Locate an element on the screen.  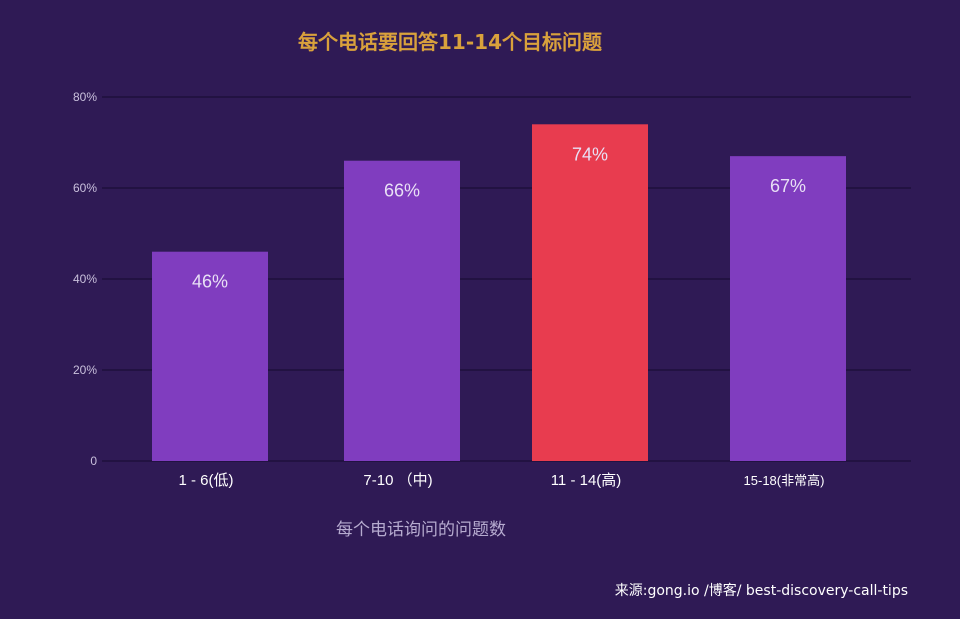
y-tick-label: 20% is located at coordinates (85, 370).